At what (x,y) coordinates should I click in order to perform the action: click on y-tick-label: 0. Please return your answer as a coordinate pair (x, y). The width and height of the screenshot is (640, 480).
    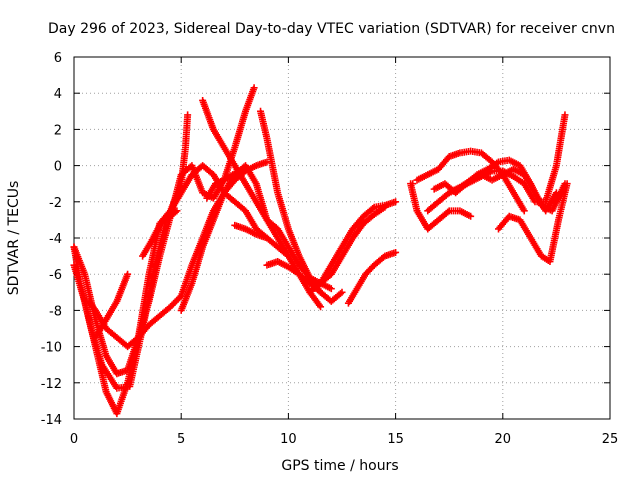
    Looking at the image, I should click on (58, 167).